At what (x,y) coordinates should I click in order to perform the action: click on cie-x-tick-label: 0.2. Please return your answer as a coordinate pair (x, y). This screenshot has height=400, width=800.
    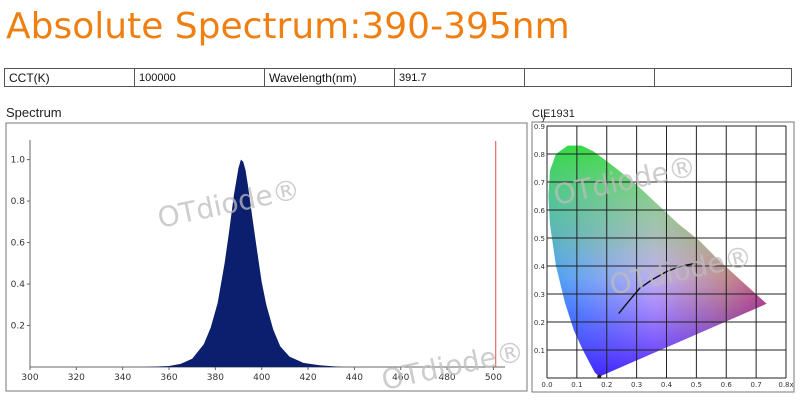
    Looking at the image, I should click on (606, 385).